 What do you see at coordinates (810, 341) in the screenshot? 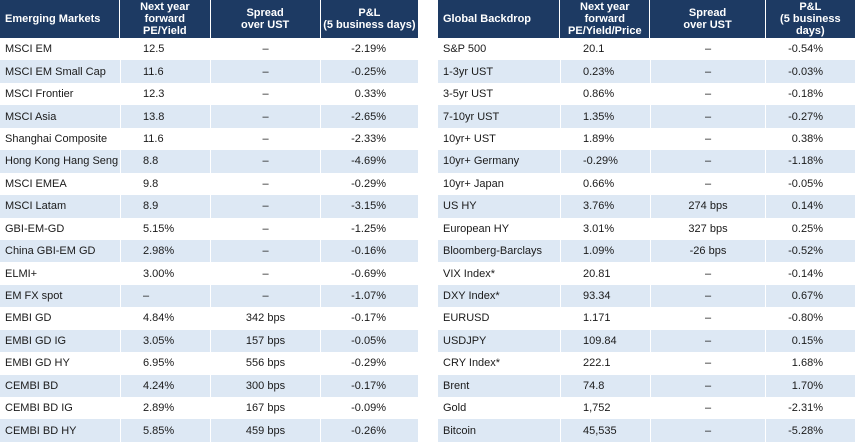
I see `table-cell: 0.15%` at bounding box center [810, 341].